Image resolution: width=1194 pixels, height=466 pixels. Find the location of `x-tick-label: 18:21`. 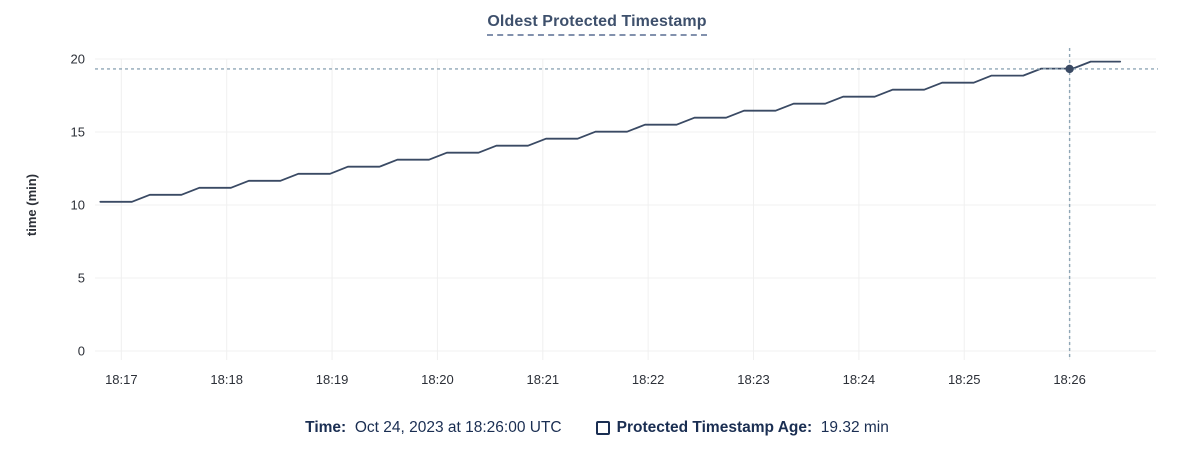

x-tick-label: 18:21 is located at coordinates (543, 379).